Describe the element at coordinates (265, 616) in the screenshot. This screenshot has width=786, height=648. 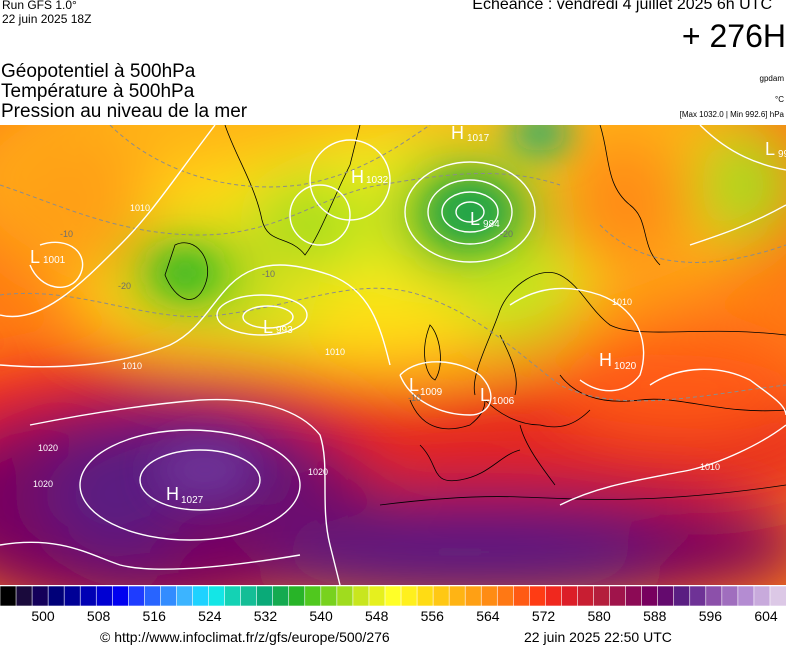
I see `scale-tick-label: 532` at that location.